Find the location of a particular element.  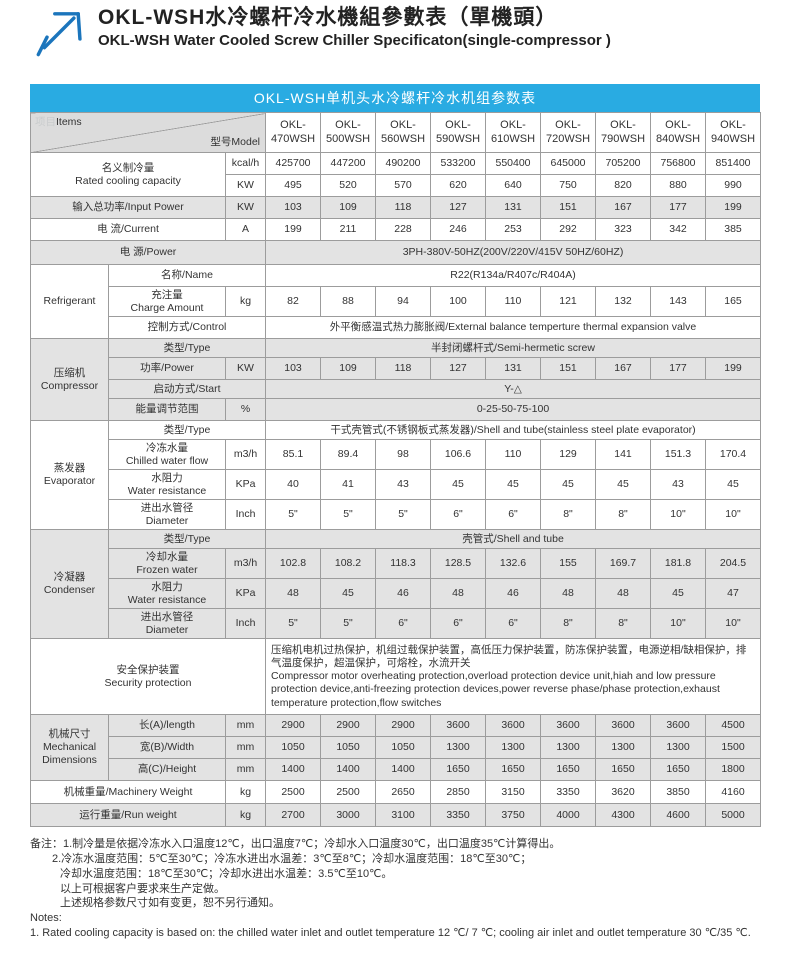

rated-kw-value: 570 is located at coordinates (403, 186).